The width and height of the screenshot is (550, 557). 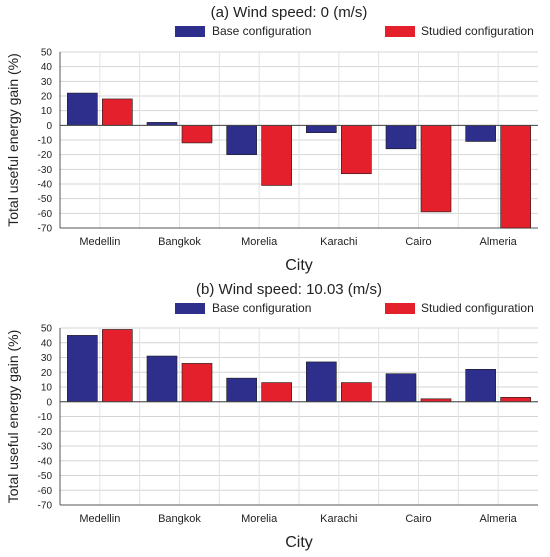 What do you see at coordinates (289, 289) in the screenshot?
I see `chart-title: (b) Wind speed: 10.03 (m/s)` at bounding box center [289, 289].